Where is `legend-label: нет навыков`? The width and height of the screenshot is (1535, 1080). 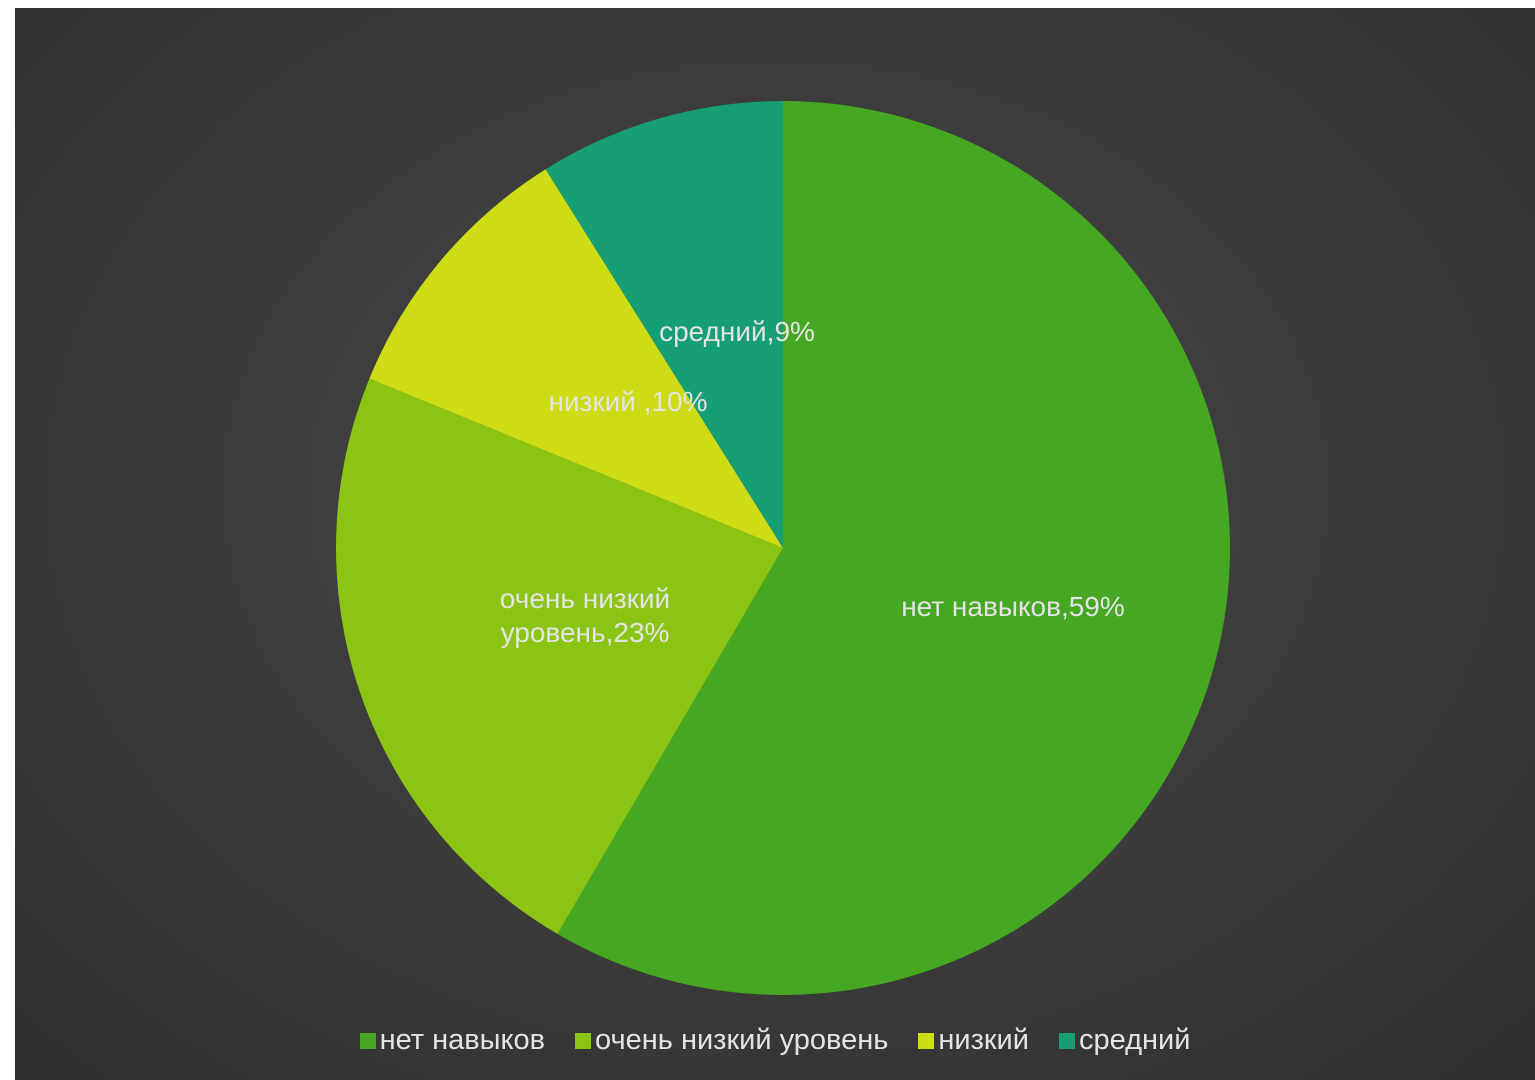
legend-label: нет навыков is located at coordinates (462, 1040).